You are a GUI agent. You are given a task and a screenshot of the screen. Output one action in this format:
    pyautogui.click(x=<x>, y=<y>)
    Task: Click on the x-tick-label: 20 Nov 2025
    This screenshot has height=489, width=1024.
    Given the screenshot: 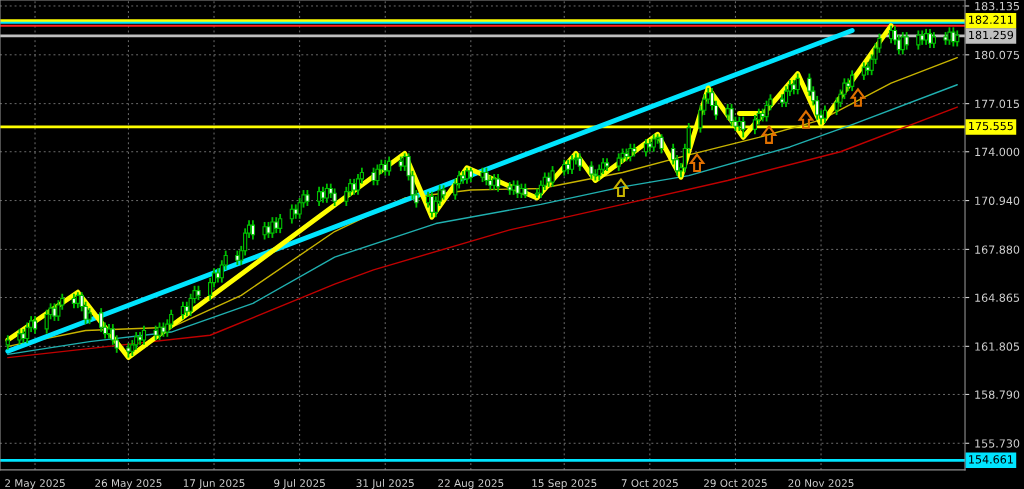 What is the action you would take?
    pyautogui.click(x=821, y=483)
    